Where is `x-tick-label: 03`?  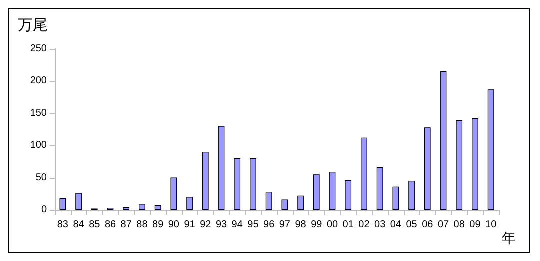 x-tick-label: 03 is located at coordinates (380, 225).